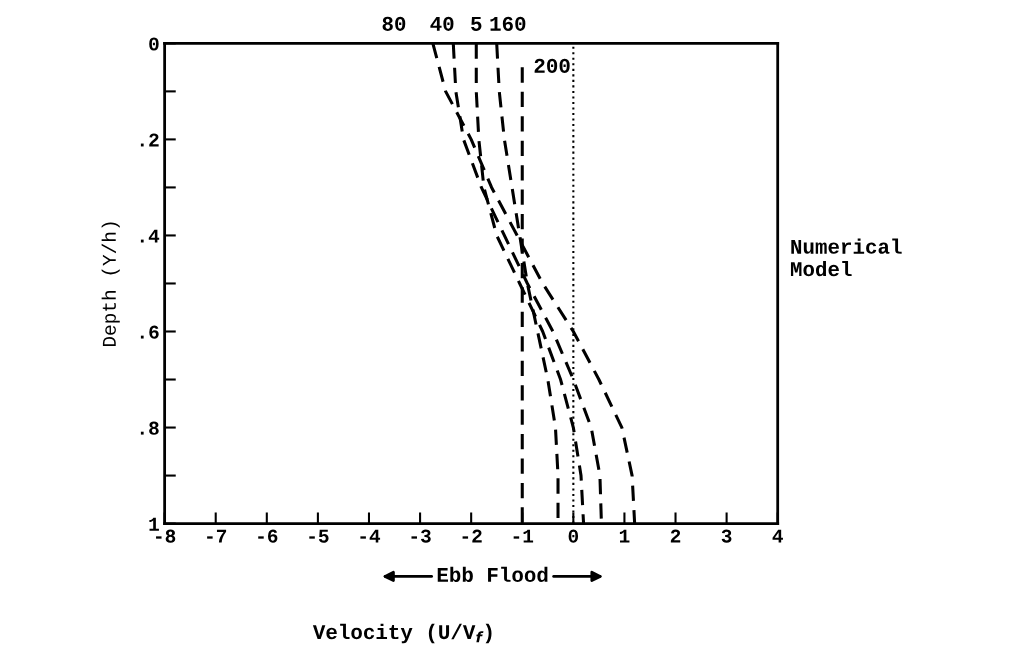 The height and width of the screenshot is (667, 1010). Describe the element at coordinates (319, 536) in the screenshot. I see `x-tick-label: -5` at that location.